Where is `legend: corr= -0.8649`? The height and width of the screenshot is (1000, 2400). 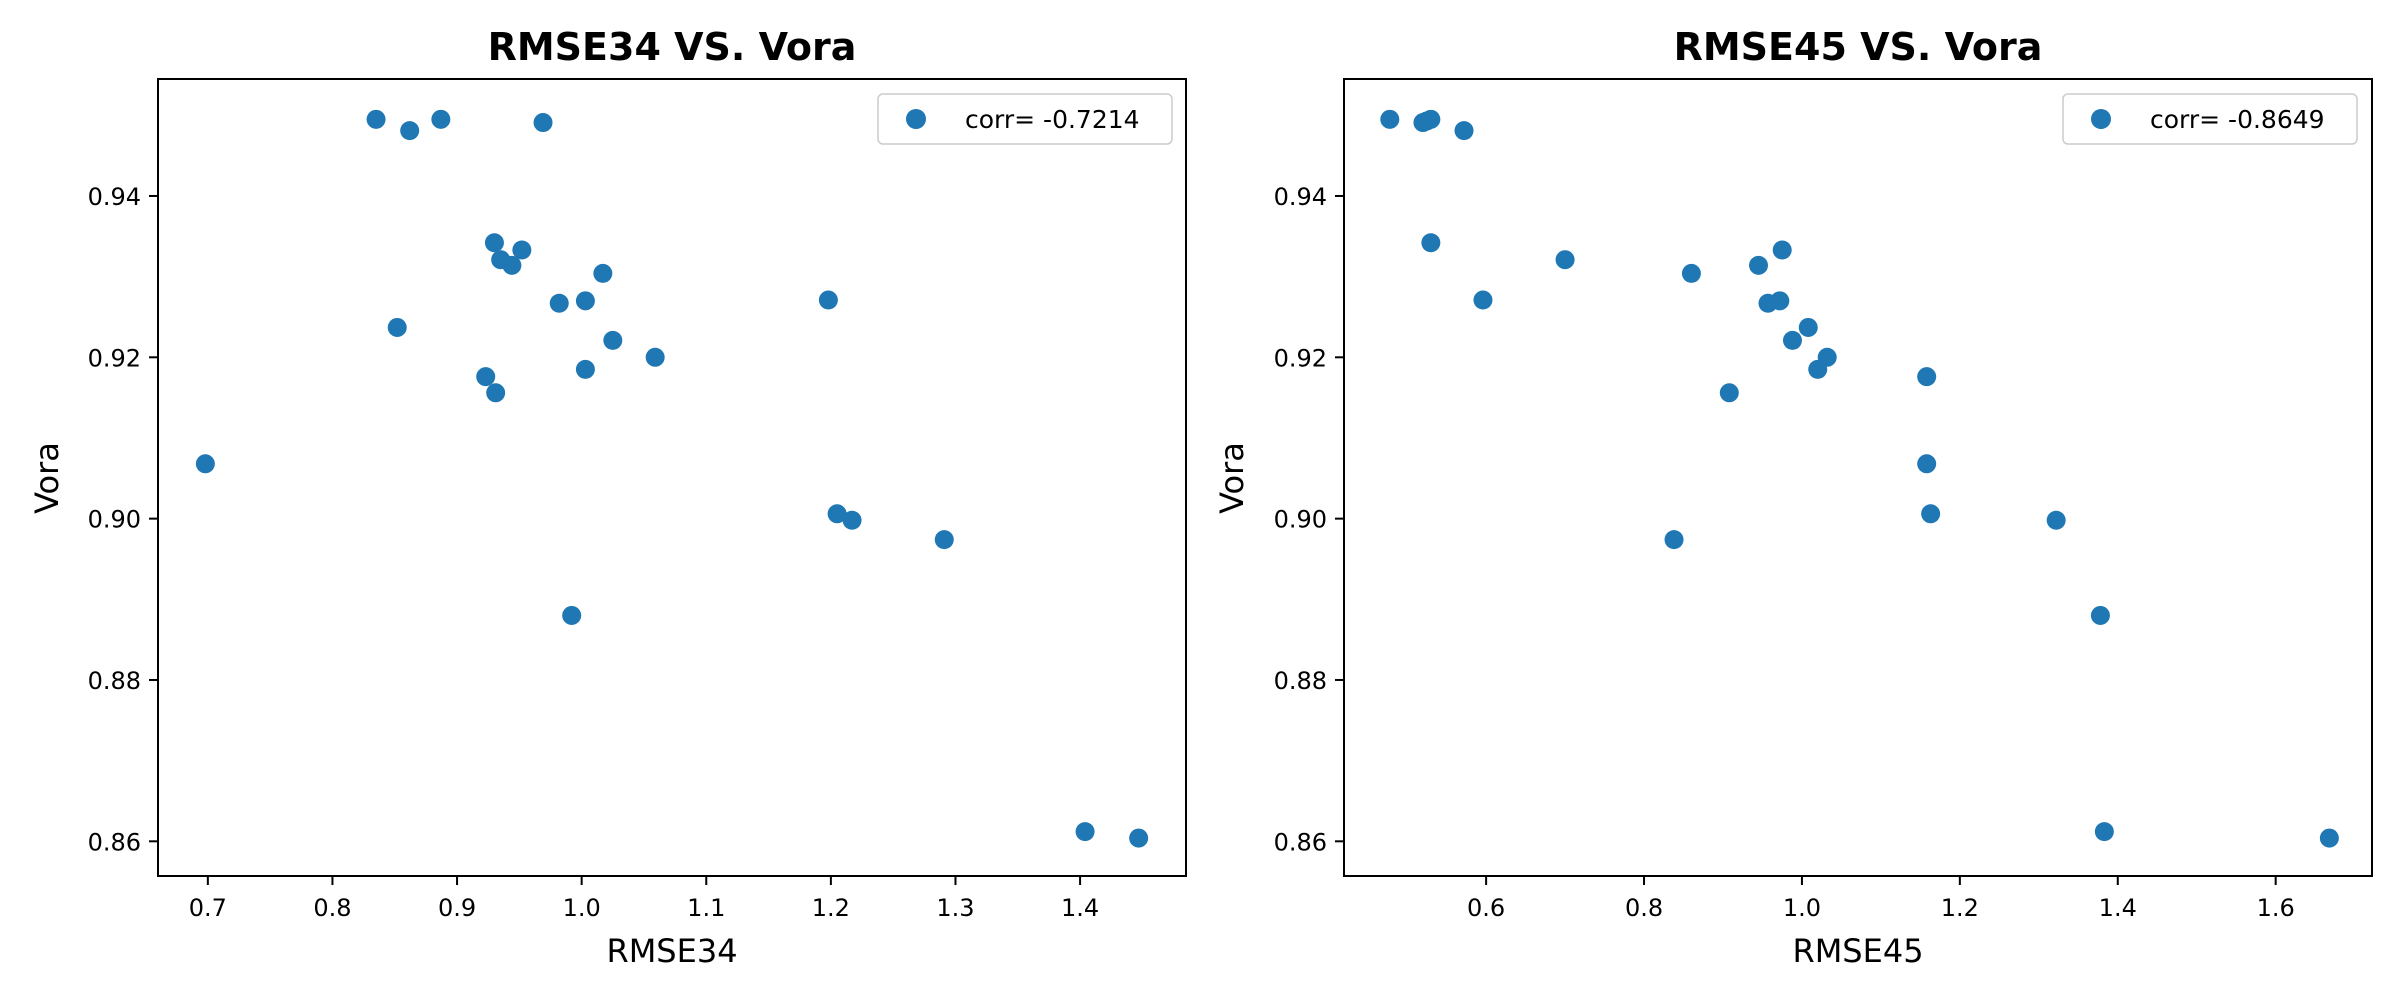
legend: corr= -0.8649 is located at coordinates (2210, 119).